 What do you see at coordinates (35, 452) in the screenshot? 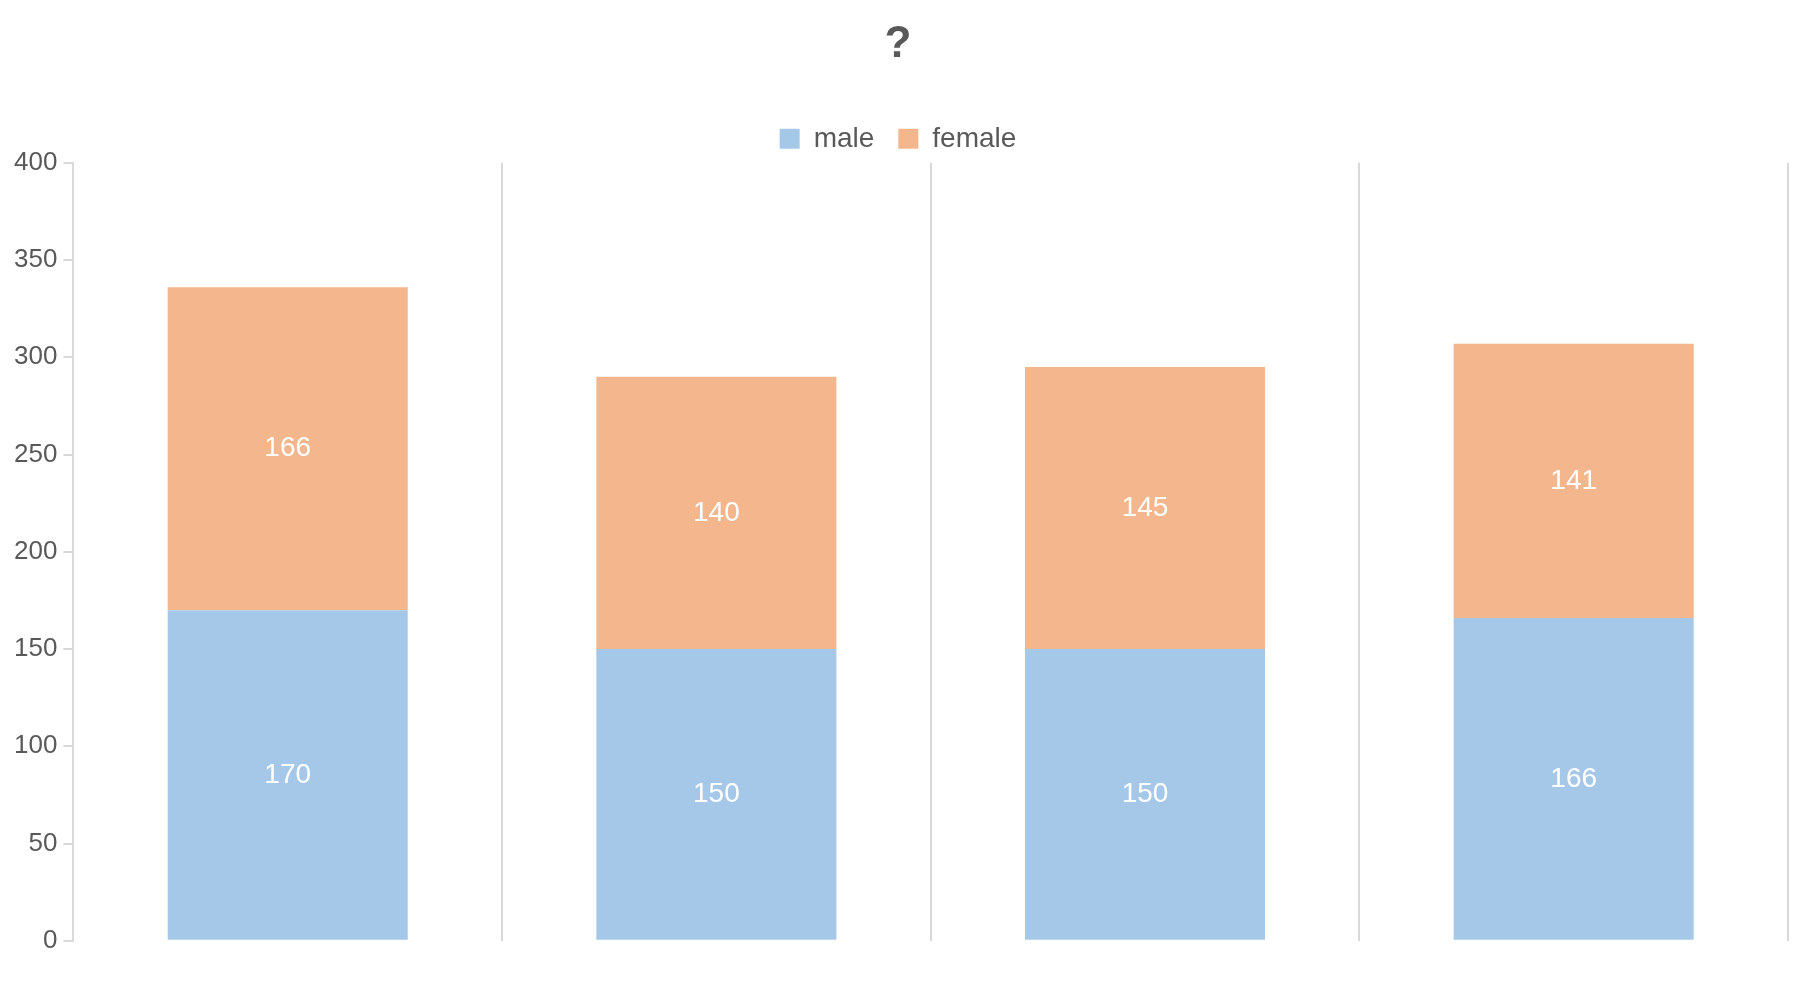
I see `y-tick-label: 250` at bounding box center [35, 452].